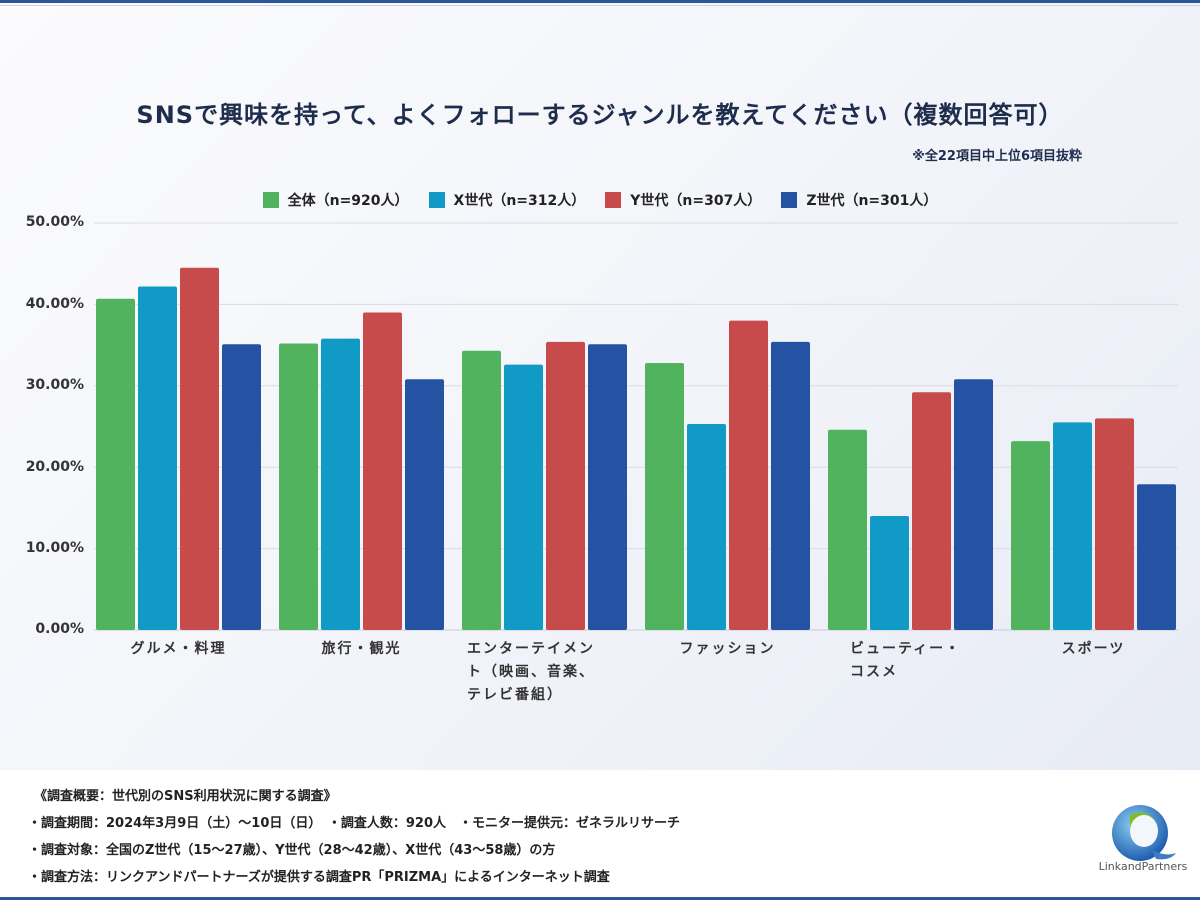 This screenshot has width=1200, height=900. What do you see at coordinates (600, 898) in the screenshot?
I see `bottom-rule` at bounding box center [600, 898].